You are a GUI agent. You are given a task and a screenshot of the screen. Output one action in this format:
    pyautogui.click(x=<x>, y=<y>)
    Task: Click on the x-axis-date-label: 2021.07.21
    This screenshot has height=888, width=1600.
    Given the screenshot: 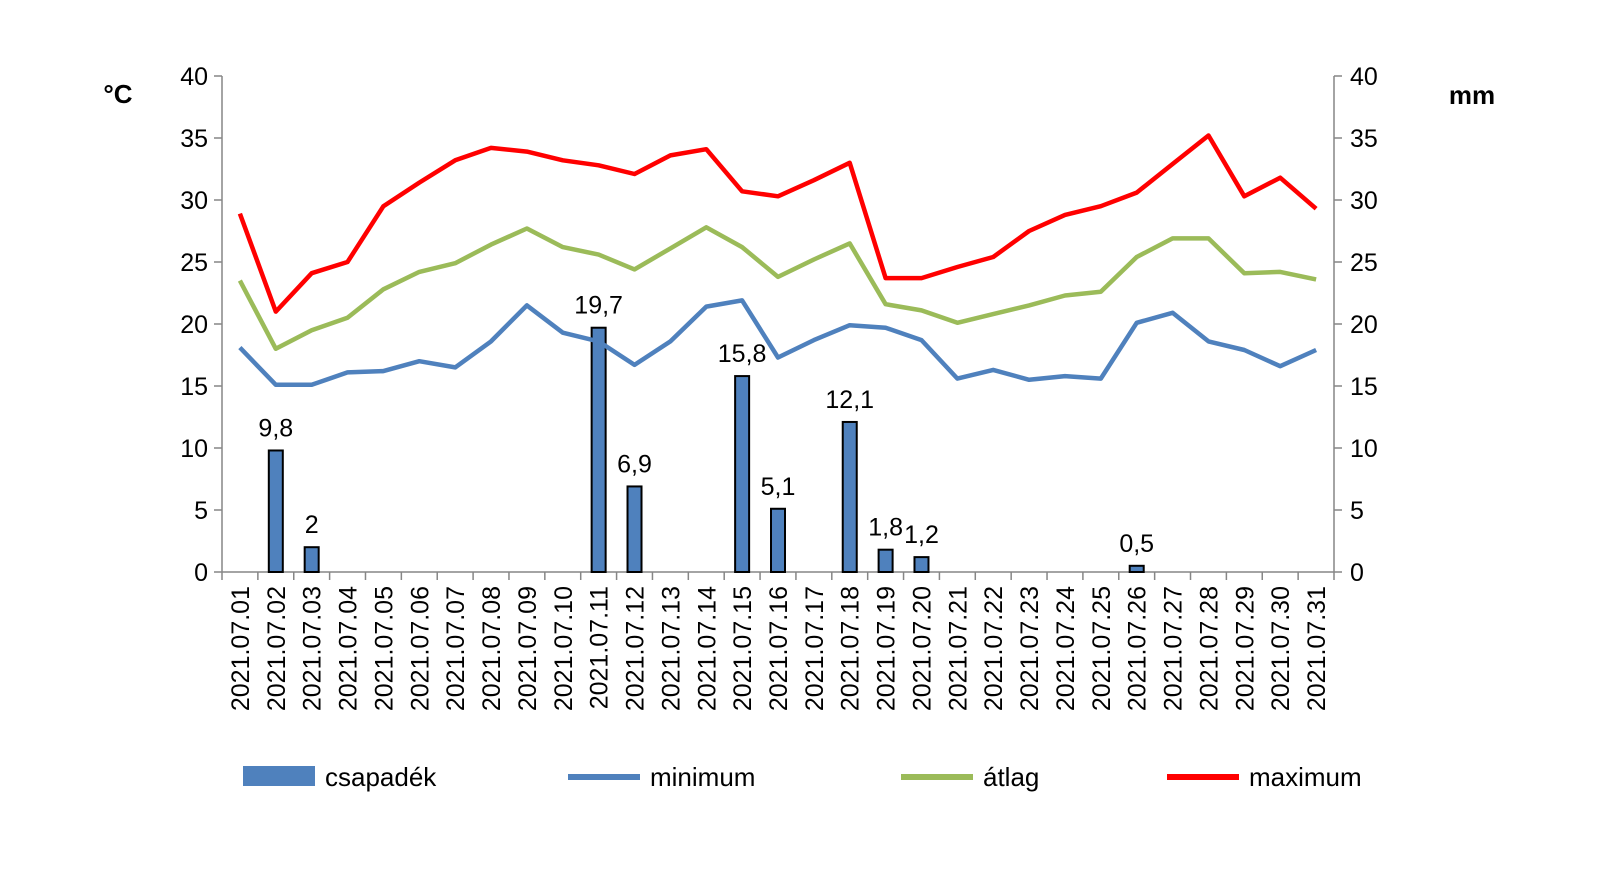 What is the action you would take?
    pyautogui.click(x=958, y=648)
    